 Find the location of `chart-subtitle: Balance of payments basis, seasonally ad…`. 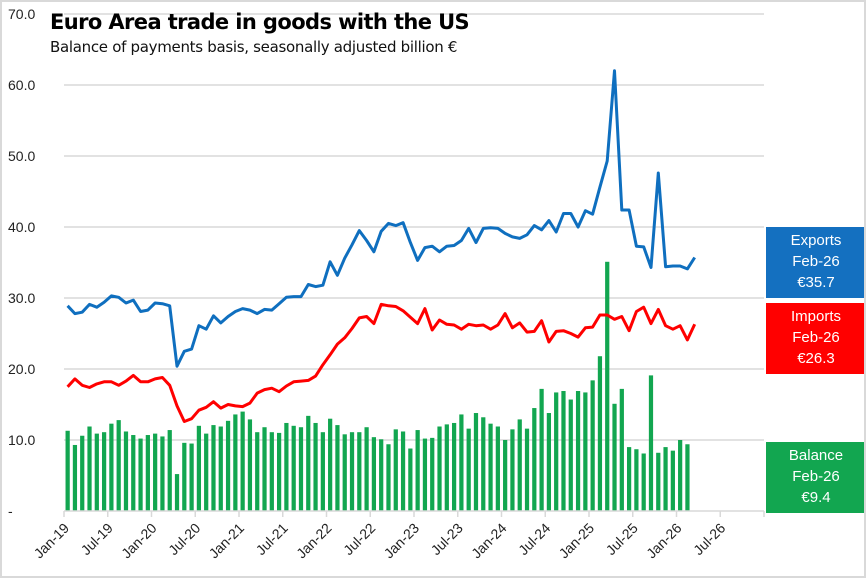

chart-subtitle: Balance of payments basis, seasonally ad… is located at coordinates (254, 47).